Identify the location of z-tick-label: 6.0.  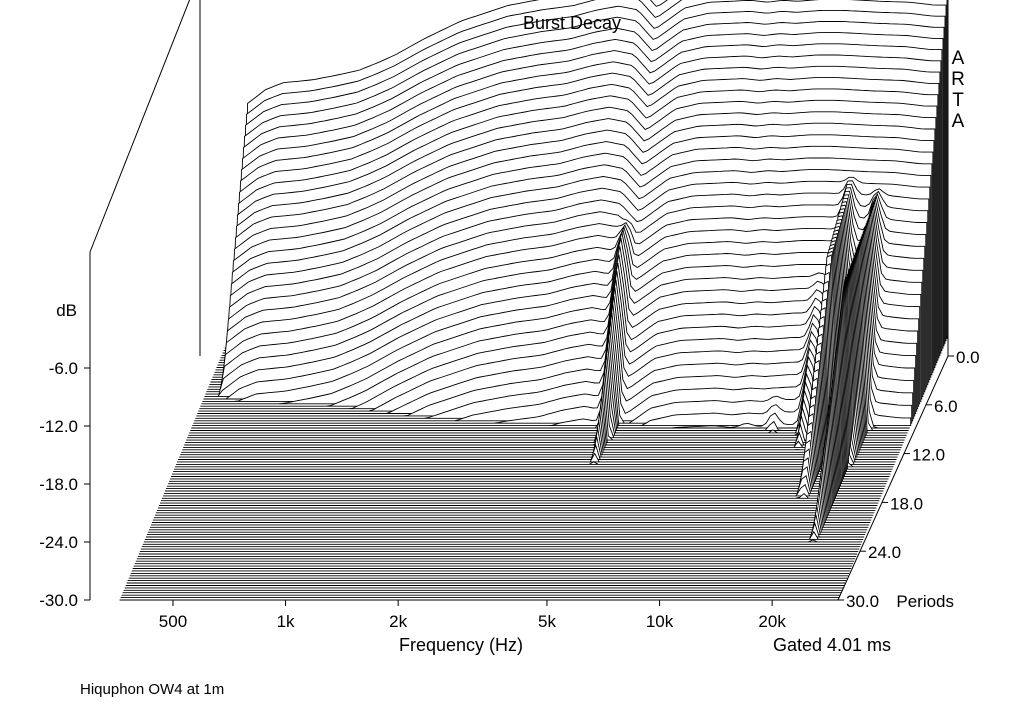
(946, 406).